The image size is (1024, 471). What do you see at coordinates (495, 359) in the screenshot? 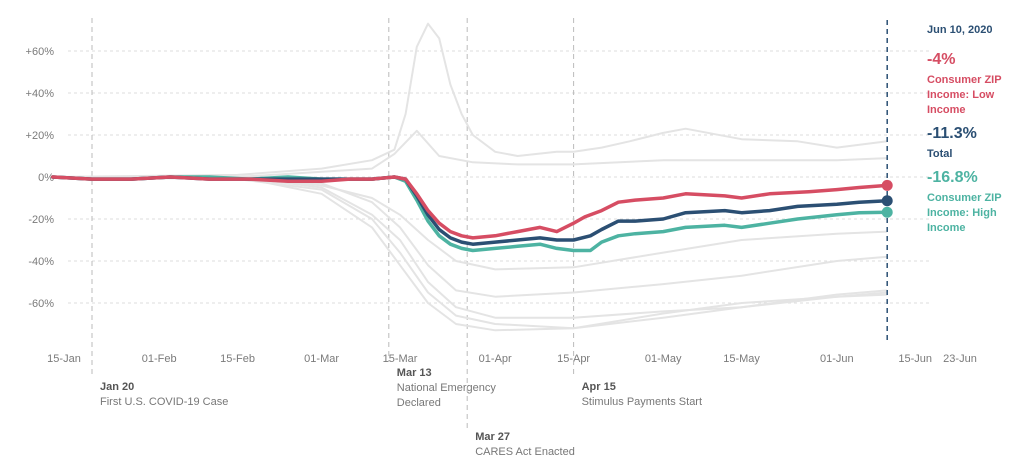
I see `x-tick-label: 01-Apr` at bounding box center [495, 359].